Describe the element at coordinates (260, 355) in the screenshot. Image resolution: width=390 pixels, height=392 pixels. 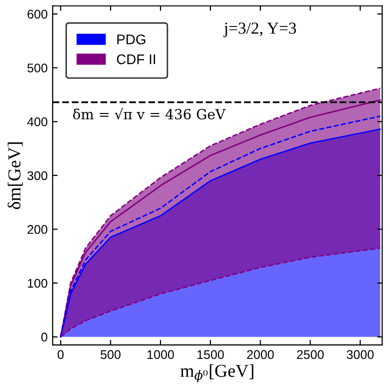
I see `x-tick-label: 2000` at that location.